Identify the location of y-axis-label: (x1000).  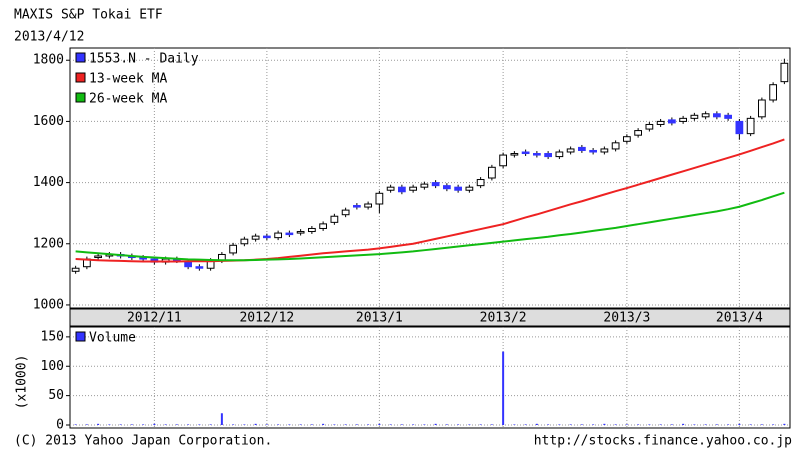
(22, 382).